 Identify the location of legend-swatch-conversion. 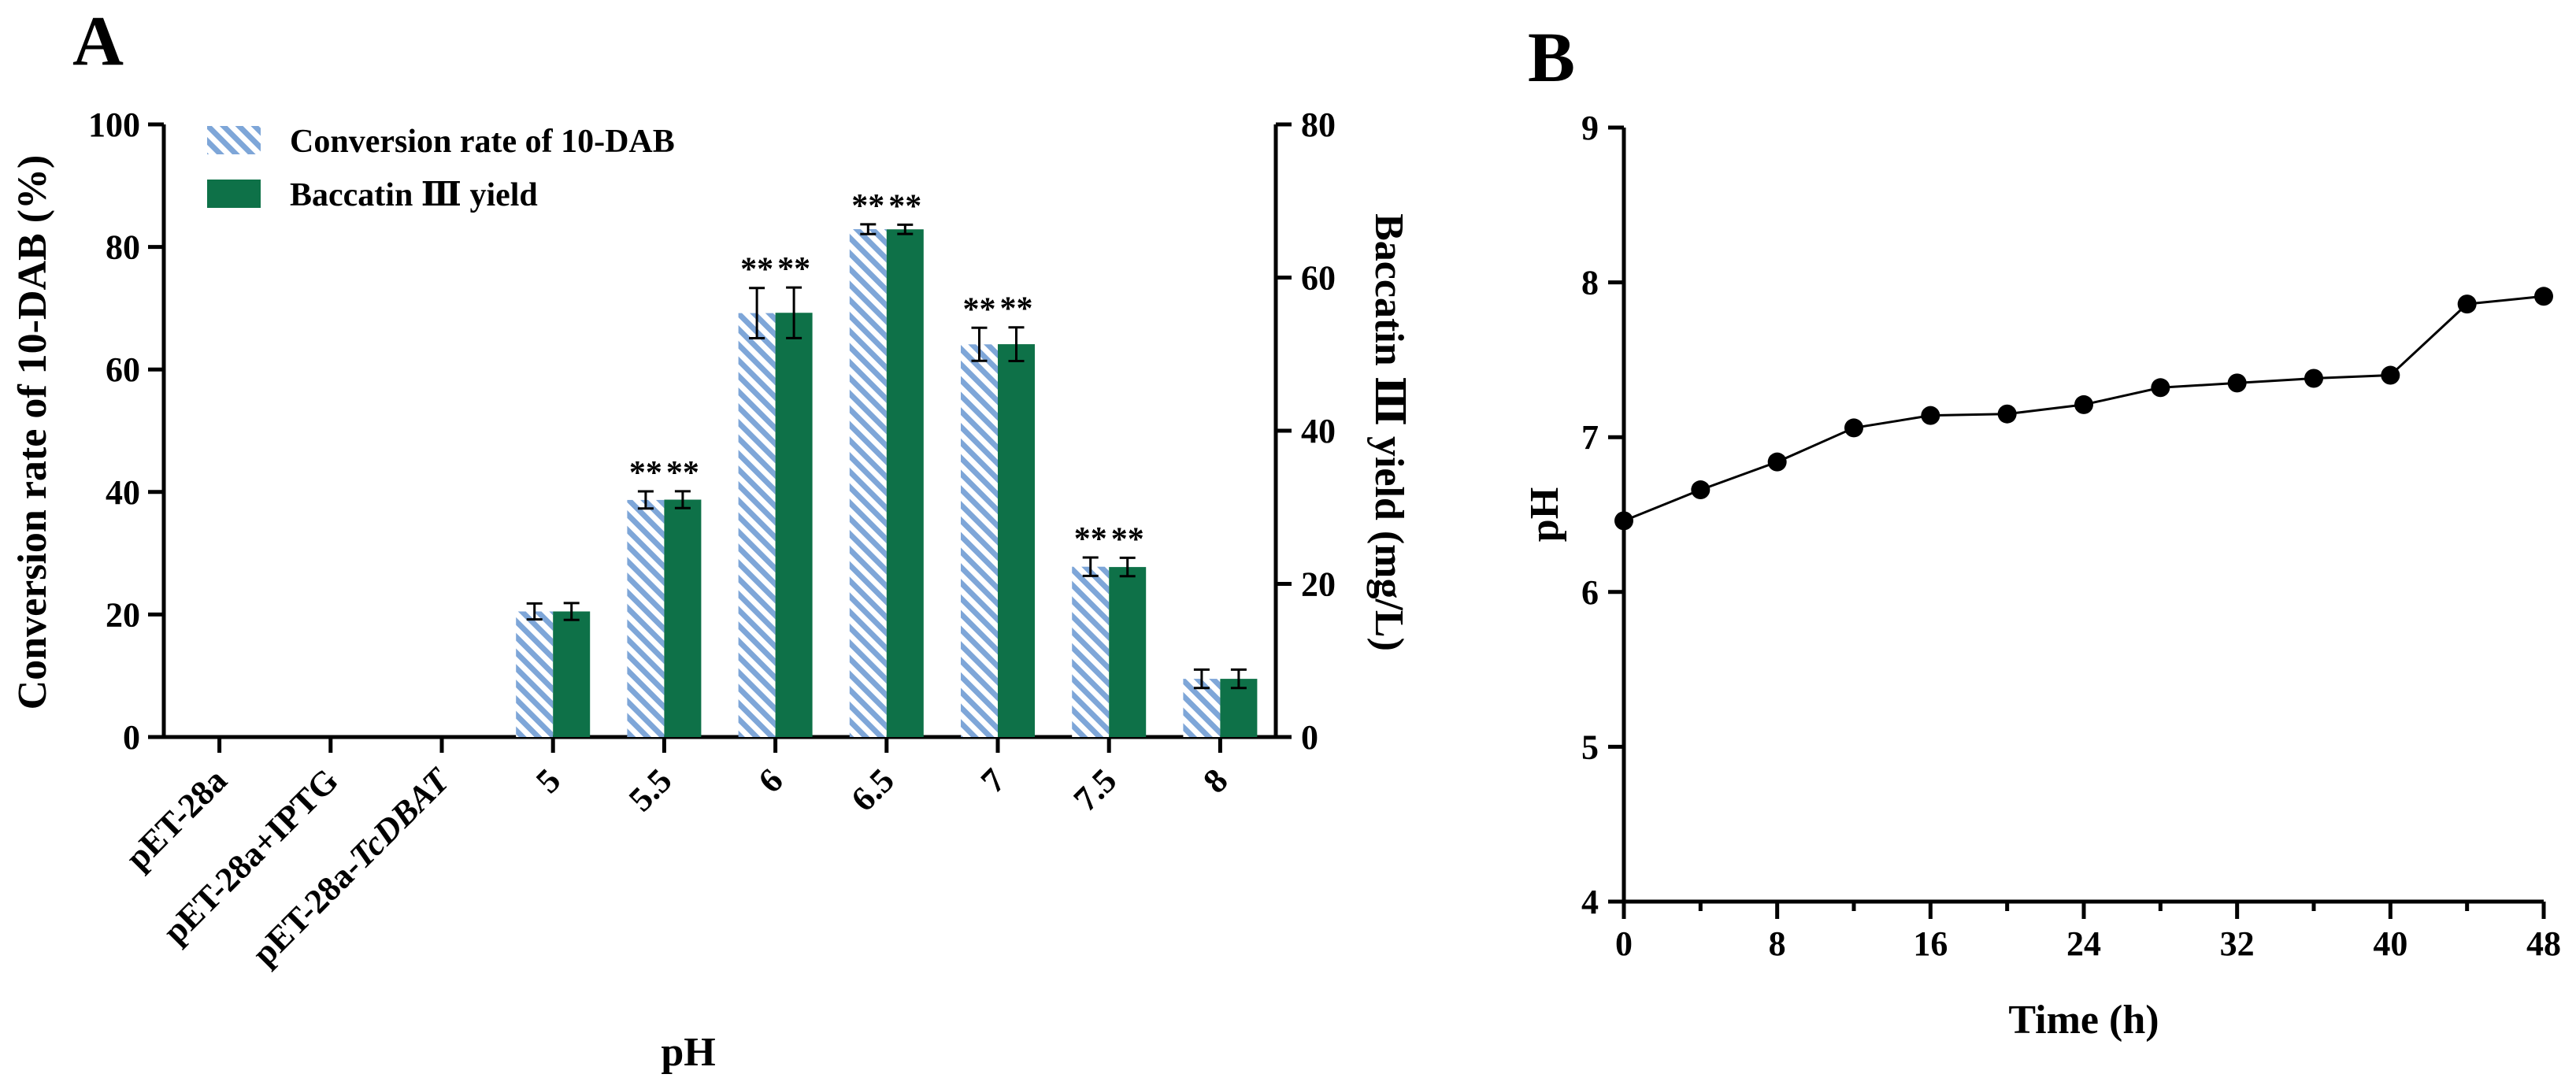
(234, 140).